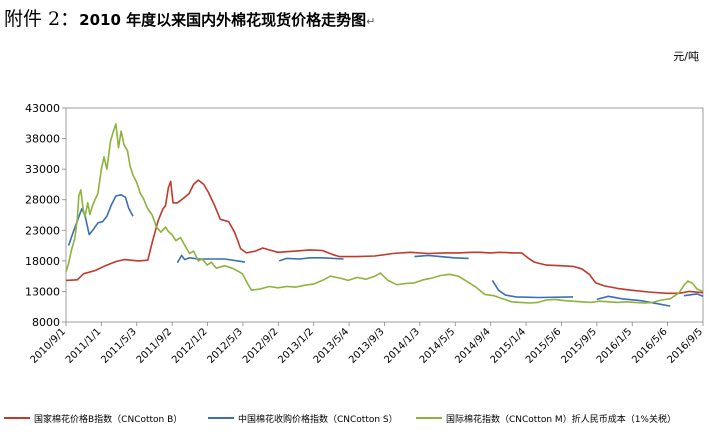 This screenshot has width=713, height=432. I want to click on x-tick-label: 2011/1/1, so click(84, 346).